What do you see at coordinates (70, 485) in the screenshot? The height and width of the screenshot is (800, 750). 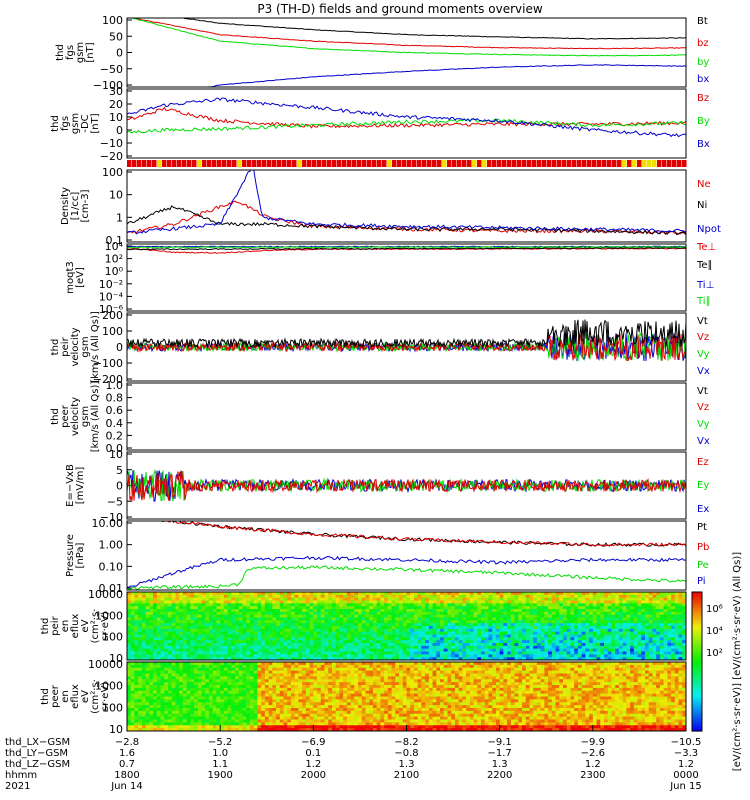 I see `ylabel-line: E=−VxB` at bounding box center [70, 485].